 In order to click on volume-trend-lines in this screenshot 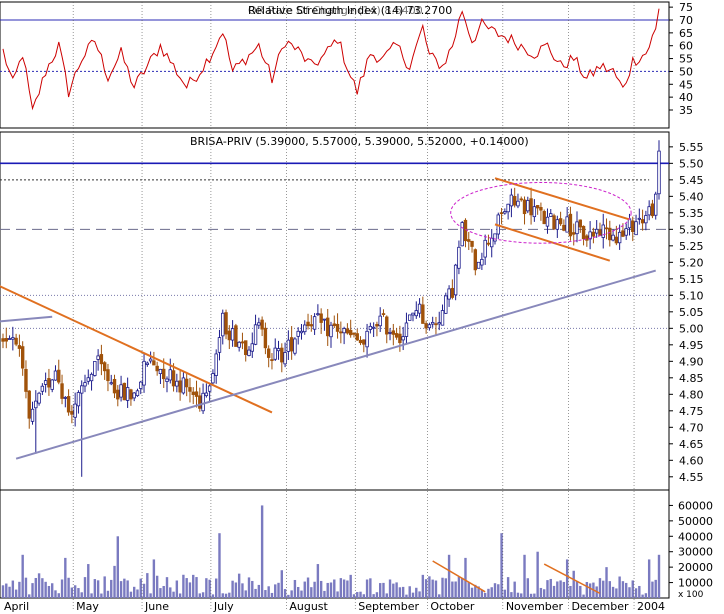, I will do `click(516, 577)`.